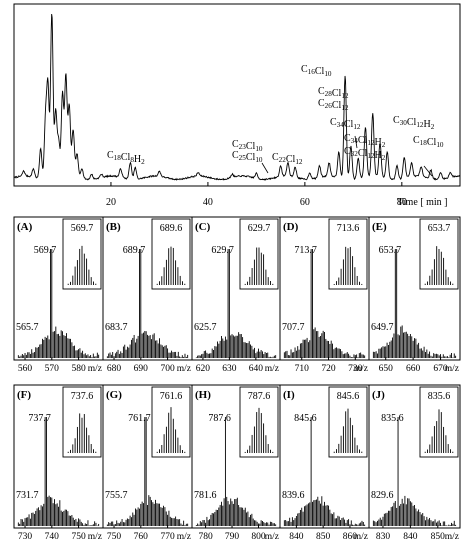  Describe the element at coordinates (141, 369) in the screenshot. I see `mz-tick-label: 690` at that location.